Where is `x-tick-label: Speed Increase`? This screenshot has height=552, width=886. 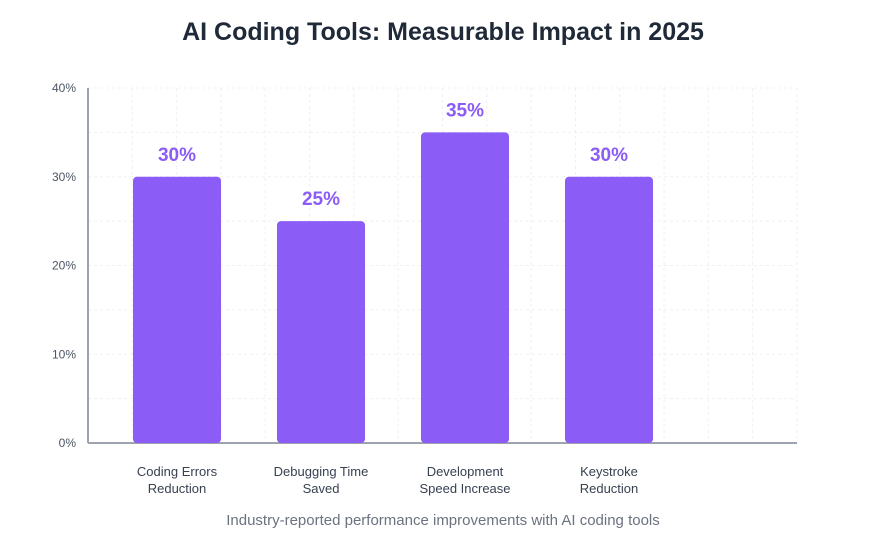 x-tick-label: Speed Increase is located at coordinates (464, 488).